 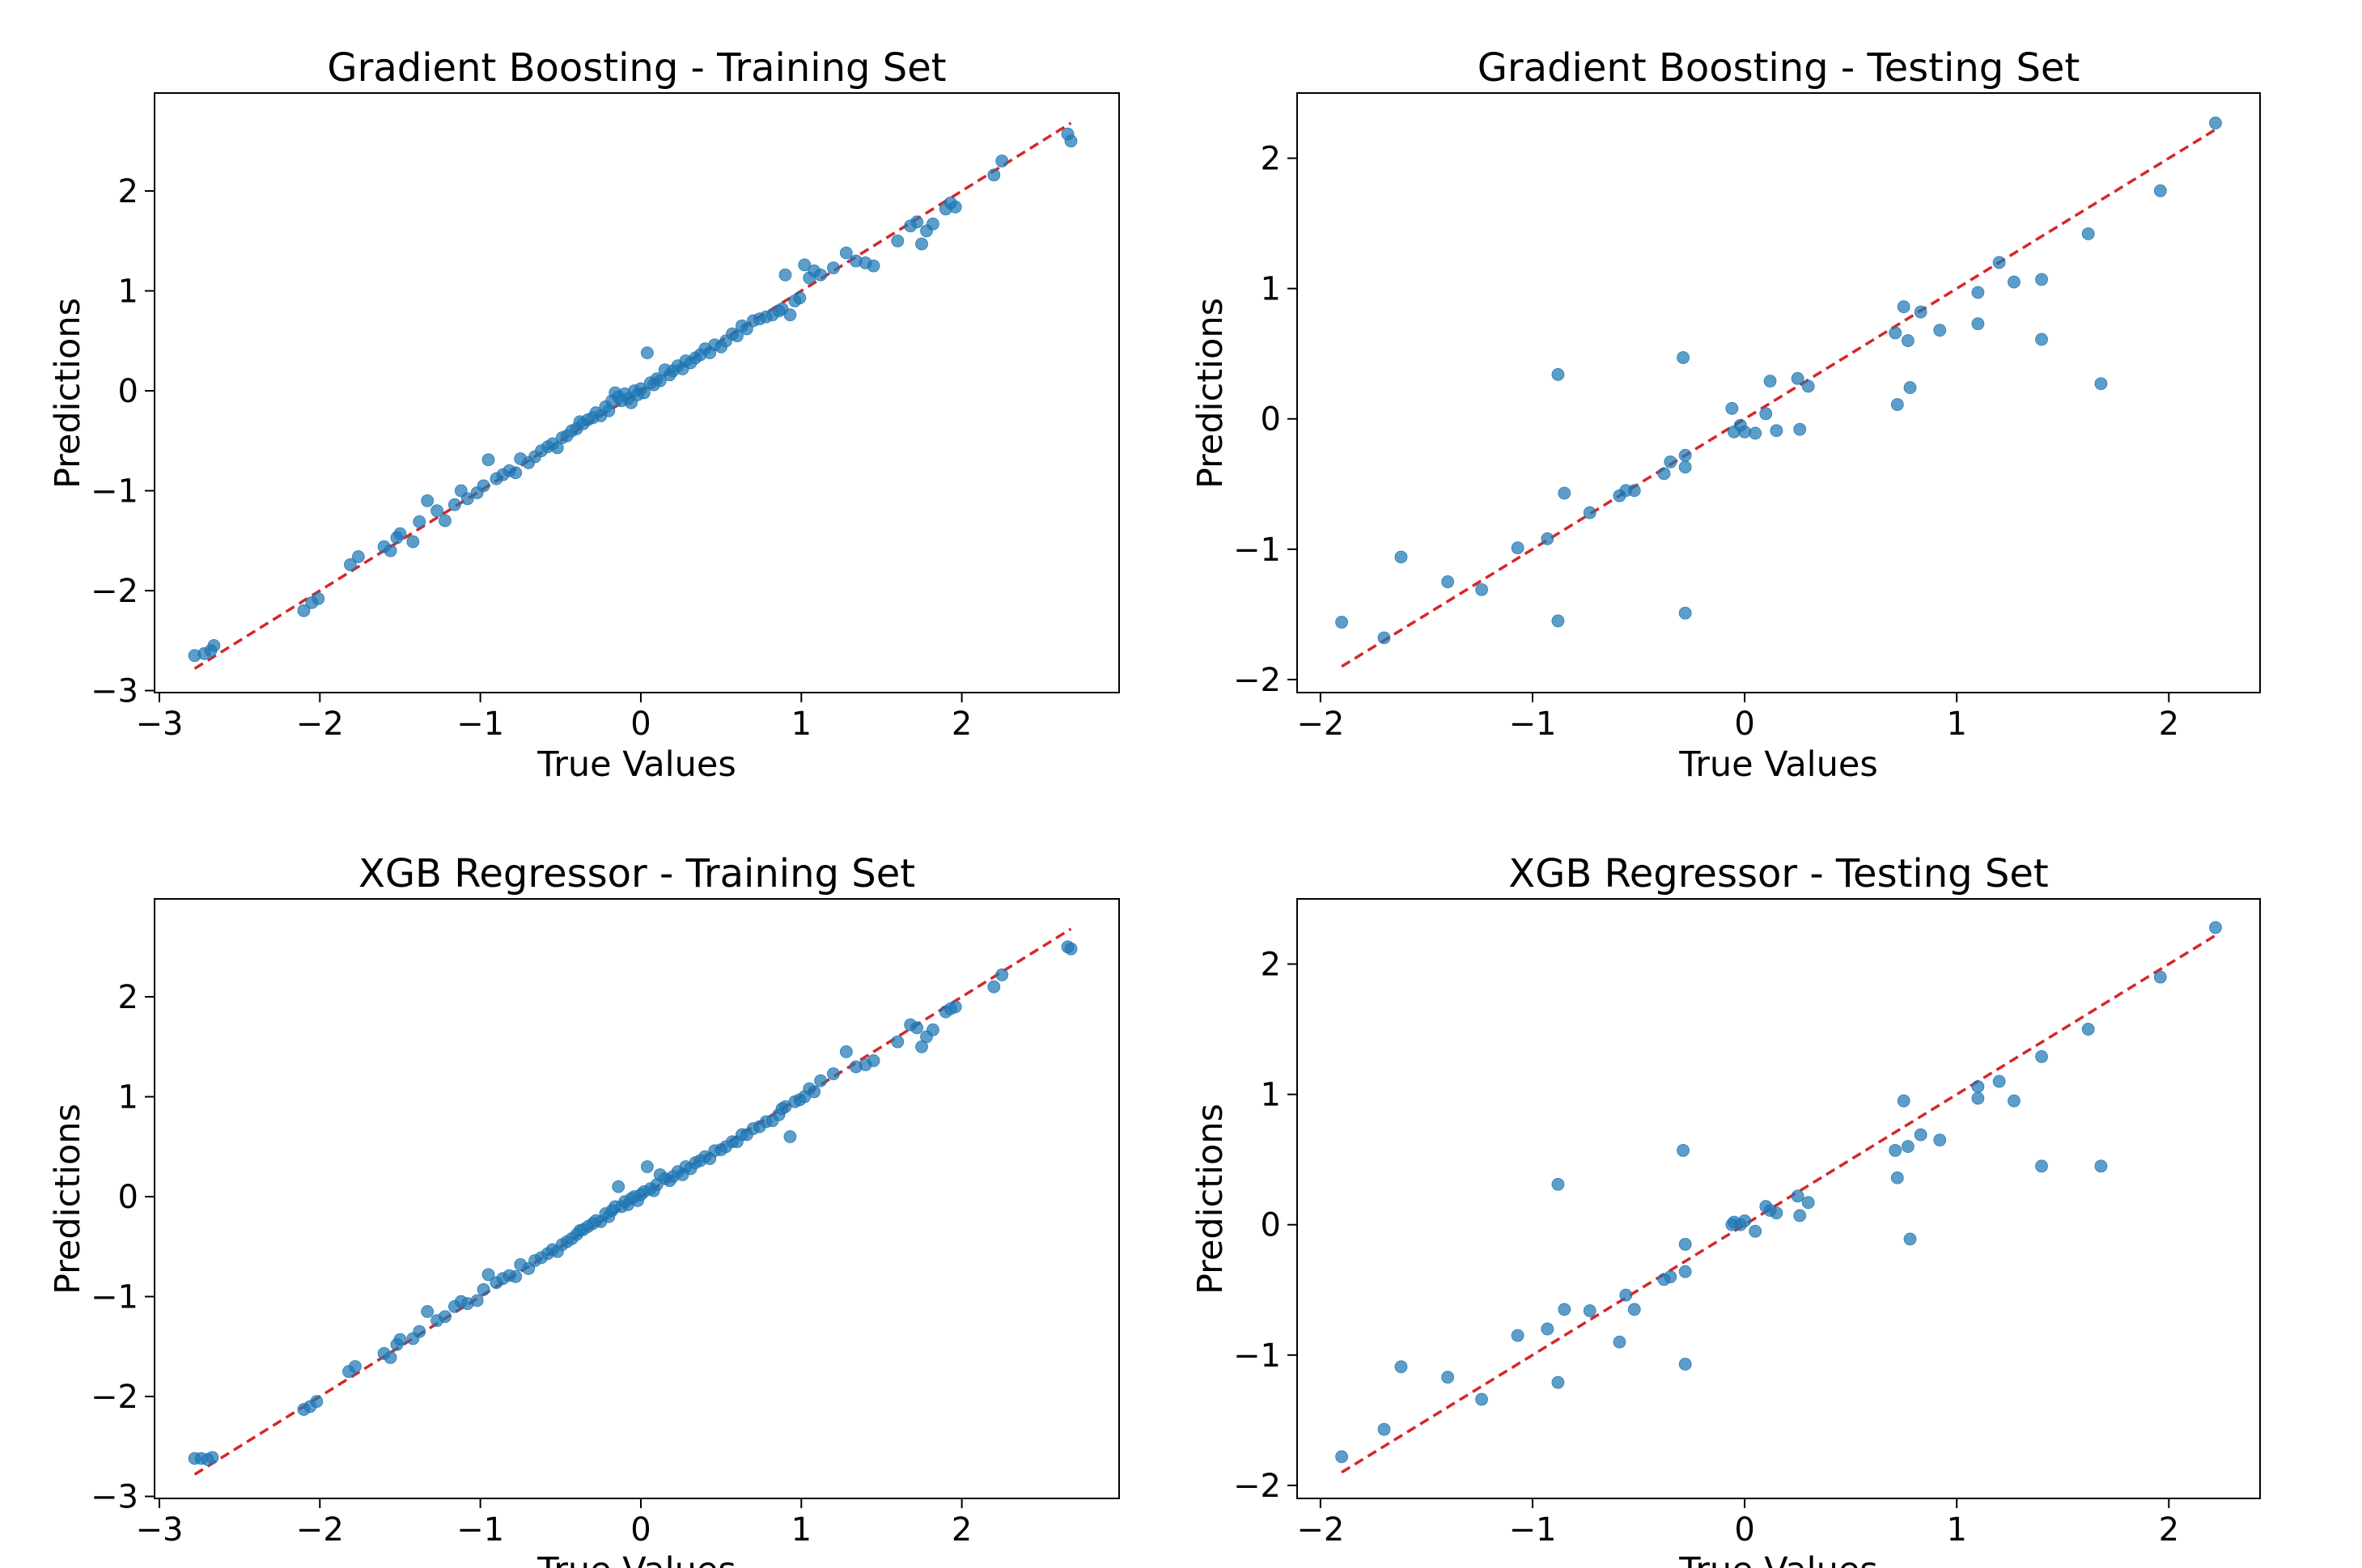 I want to click on y-tick-label: −1, so click(x=1257, y=551).